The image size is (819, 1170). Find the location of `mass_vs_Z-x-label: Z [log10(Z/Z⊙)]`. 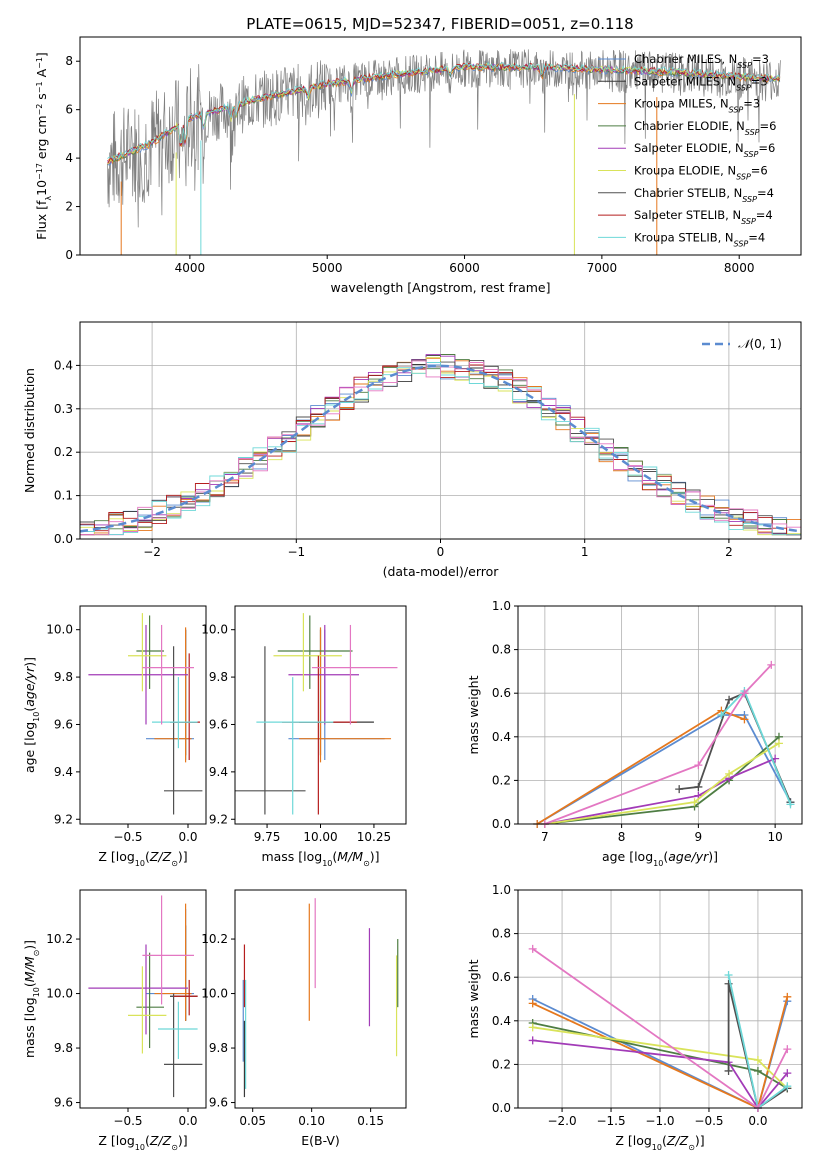

mass_vs_Z-x-label: Z [log10(Z/Z⊙)] is located at coordinates (142, 1142).